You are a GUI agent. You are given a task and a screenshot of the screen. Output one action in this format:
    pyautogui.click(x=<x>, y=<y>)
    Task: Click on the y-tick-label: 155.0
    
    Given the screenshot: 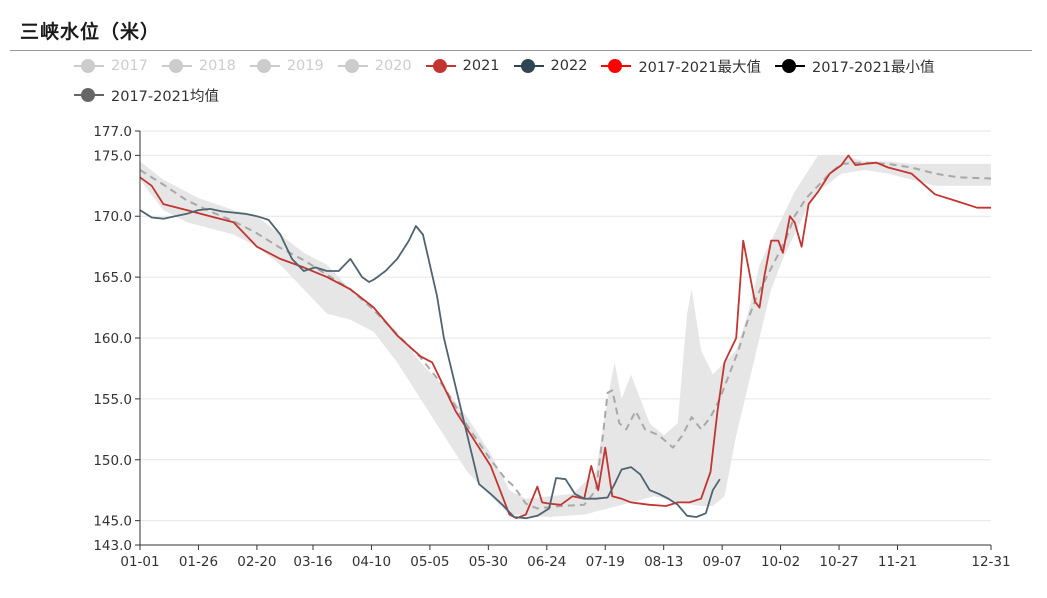 What is the action you would take?
    pyautogui.click(x=112, y=400)
    